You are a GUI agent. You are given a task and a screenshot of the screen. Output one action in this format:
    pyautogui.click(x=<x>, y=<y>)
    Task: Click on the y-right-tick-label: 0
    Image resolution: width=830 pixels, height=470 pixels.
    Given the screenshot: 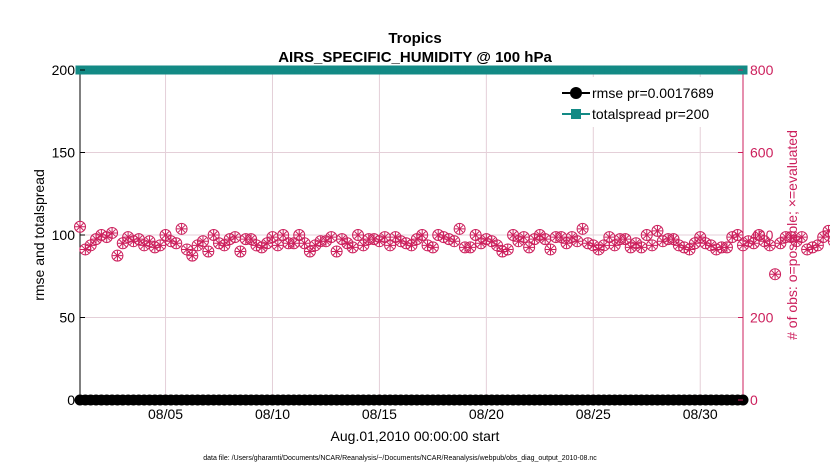 What is the action you would take?
    pyautogui.click(x=754, y=400)
    